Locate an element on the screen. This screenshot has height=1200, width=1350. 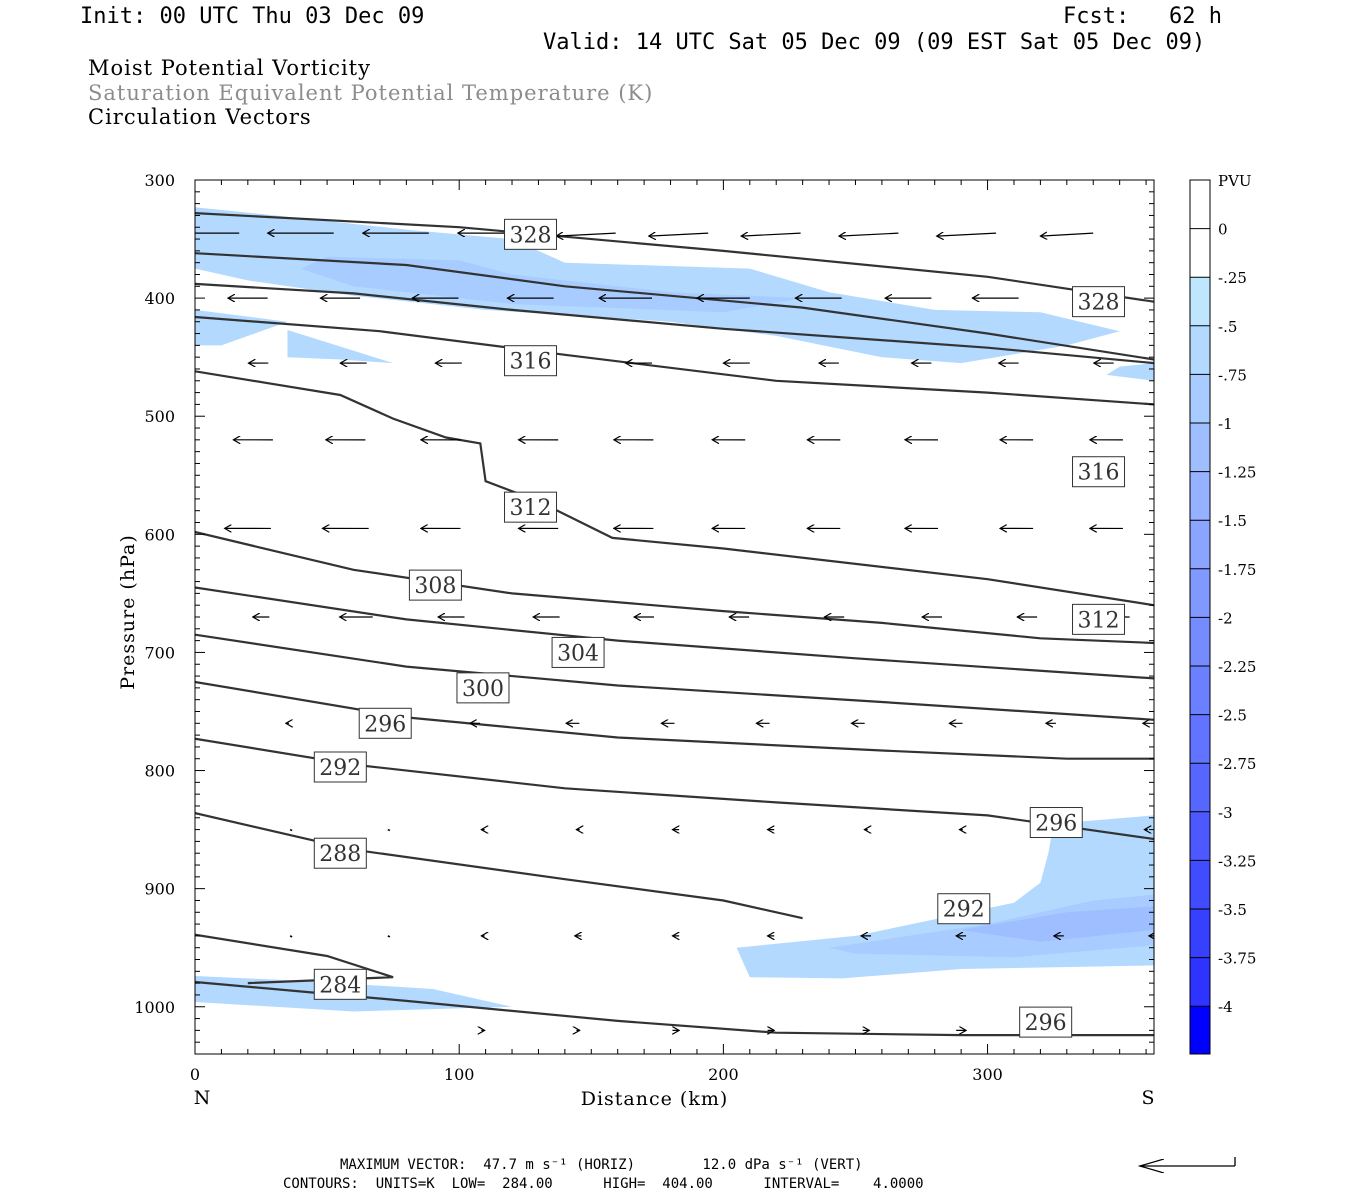
field-label-mpv: Moist Potential Vorticity is located at coordinates (229, 68).